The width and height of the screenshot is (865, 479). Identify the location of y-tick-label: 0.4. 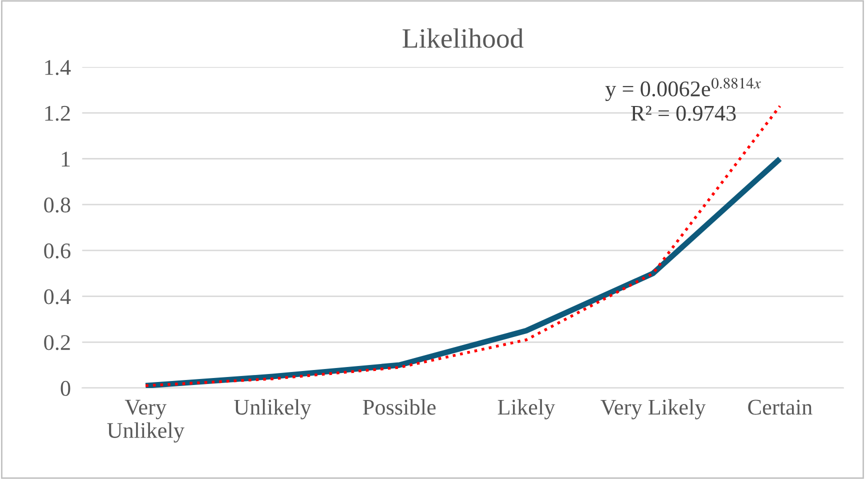
(57, 296).